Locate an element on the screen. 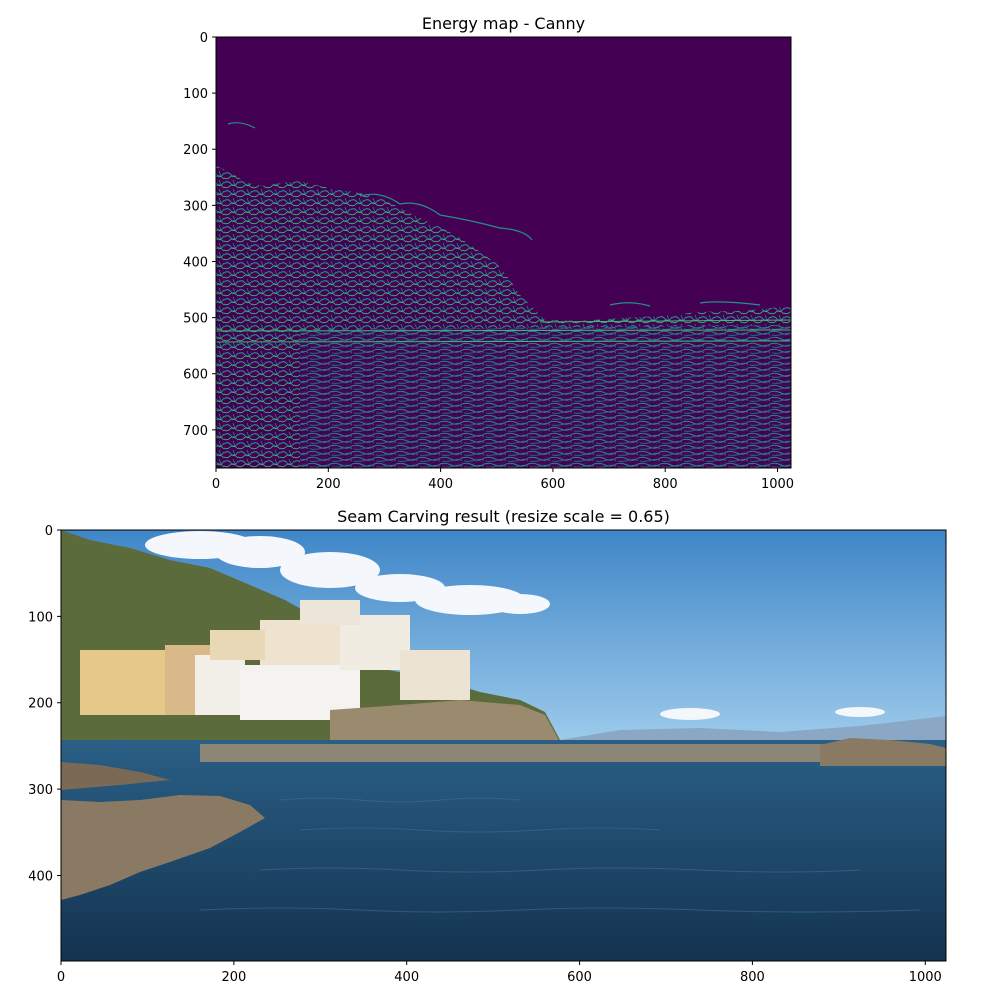 The width and height of the screenshot is (1000, 1000). chart1-horizon-line is located at coordinates (503, 331).